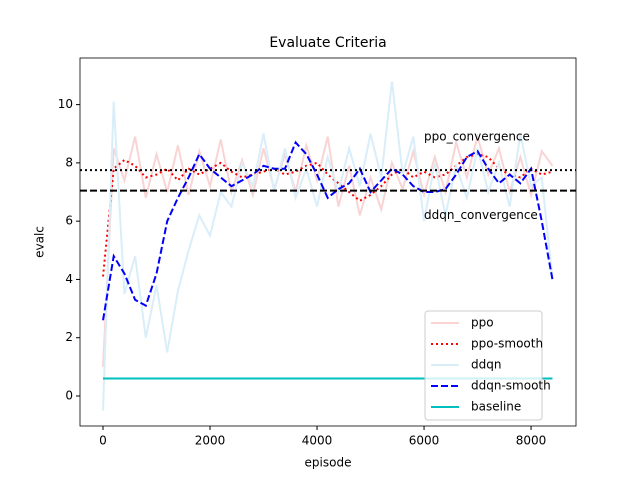 The height and width of the screenshot is (480, 640). Describe the element at coordinates (40, 242) in the screenshot. I see `y-axis-label: evalc` at that location.